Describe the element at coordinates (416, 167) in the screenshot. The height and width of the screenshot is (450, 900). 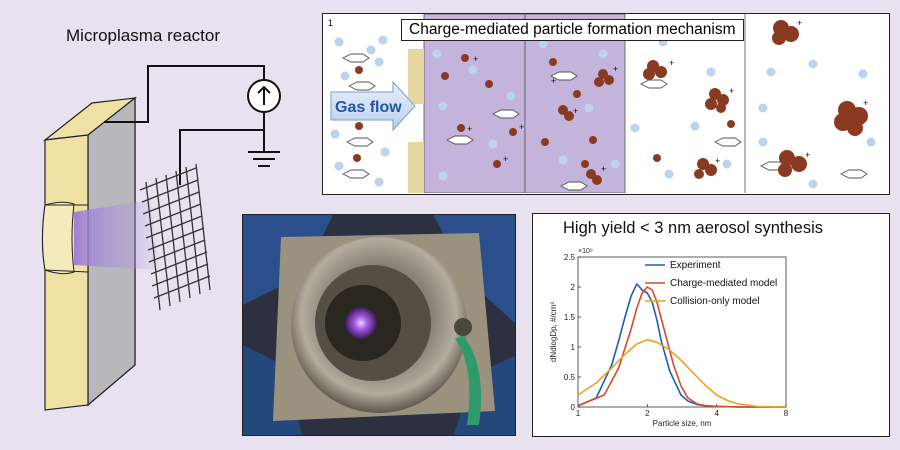
I see `electrode-bar-bottom` at that location.